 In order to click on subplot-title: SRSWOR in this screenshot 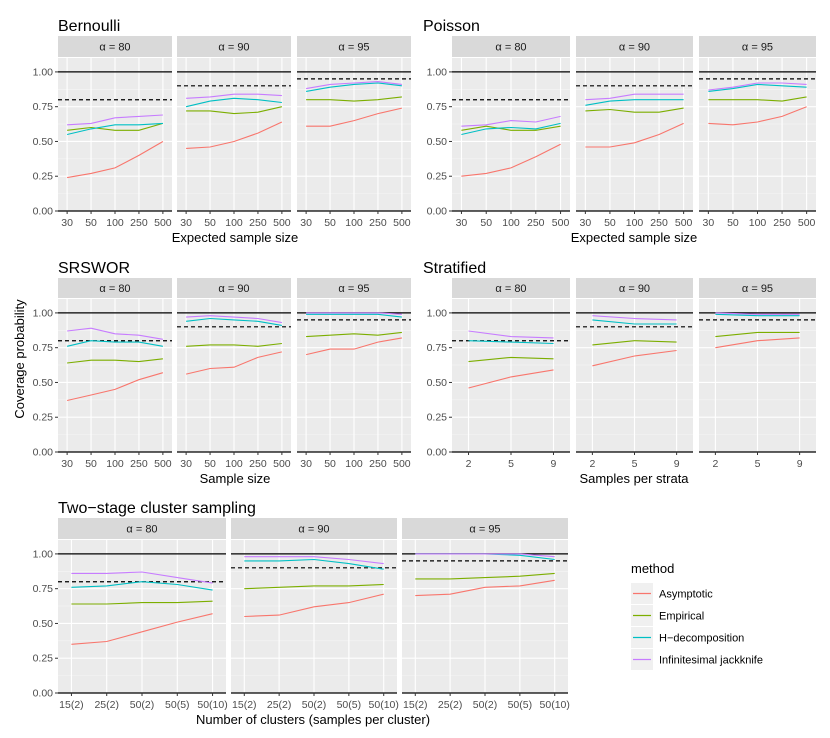, I will do `click(94, 268)`.